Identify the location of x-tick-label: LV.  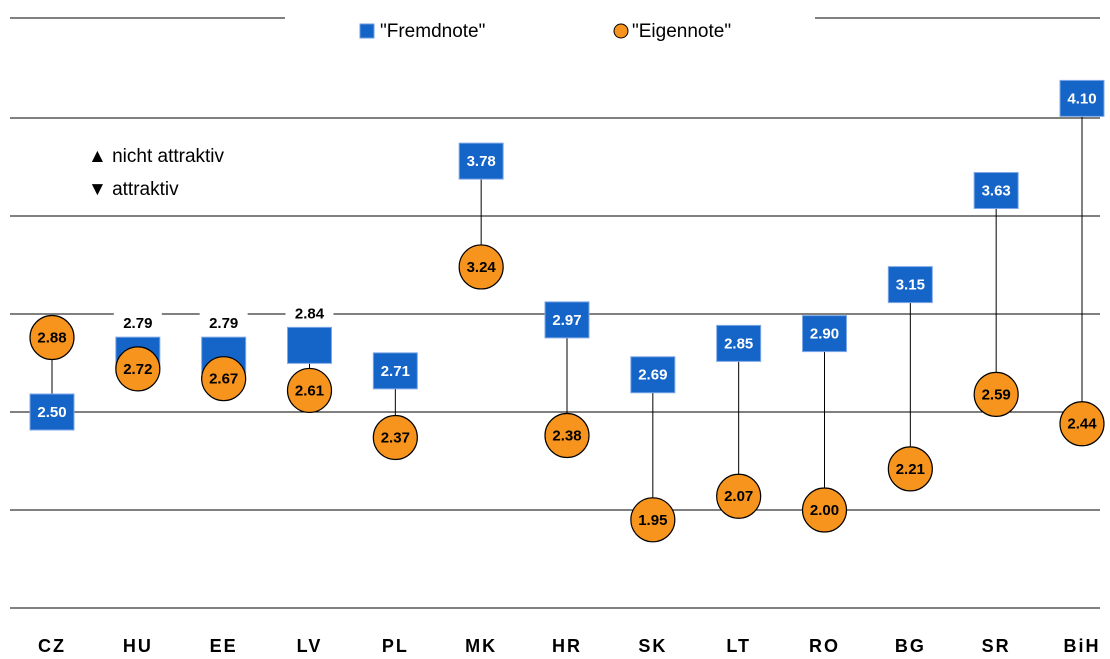
(310, 646).